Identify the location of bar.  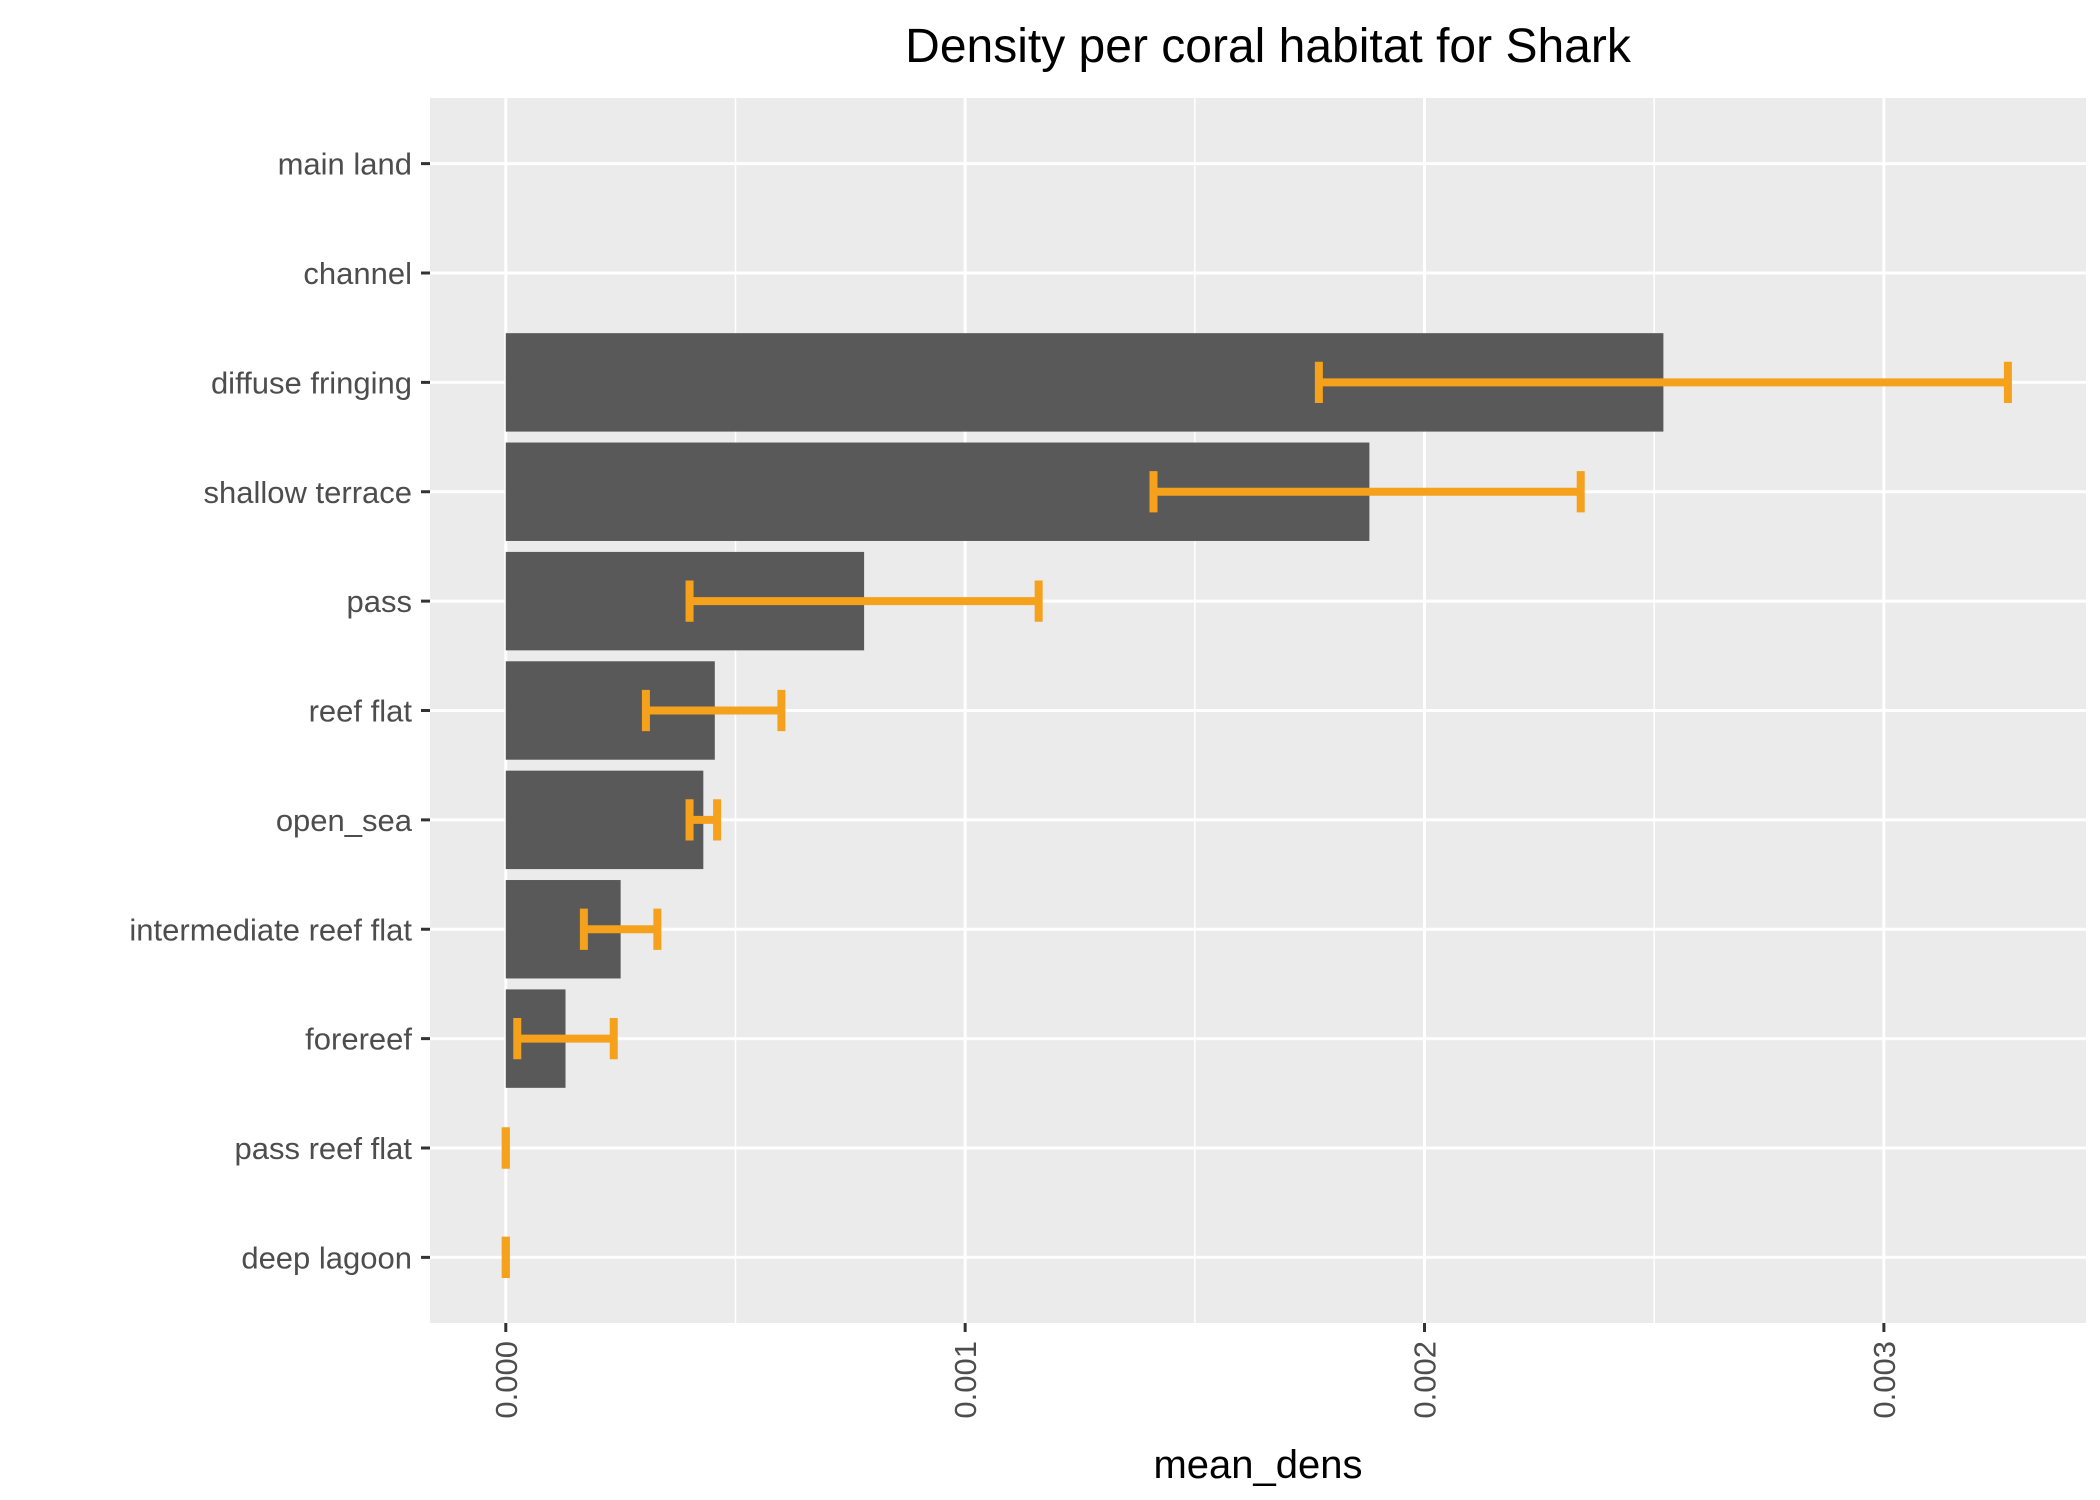
(604, 820).